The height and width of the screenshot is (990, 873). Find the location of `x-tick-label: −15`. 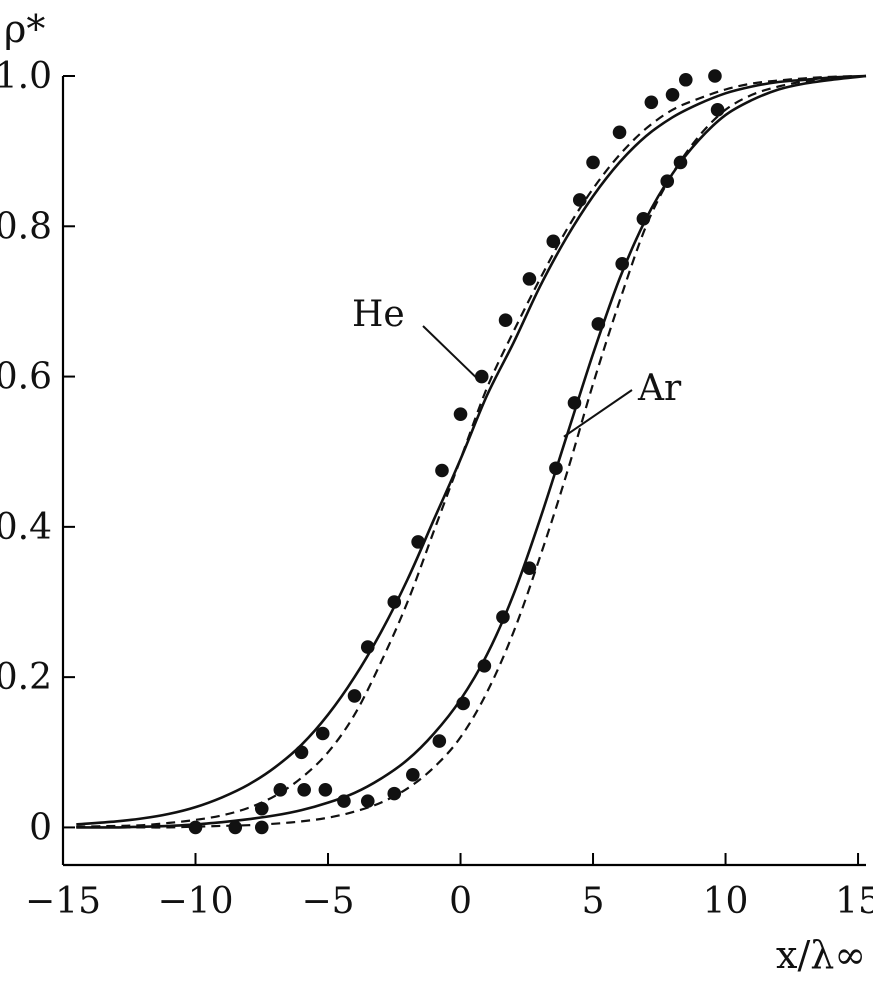

x-tick-label: −15 is located at coordinates (63, 901).